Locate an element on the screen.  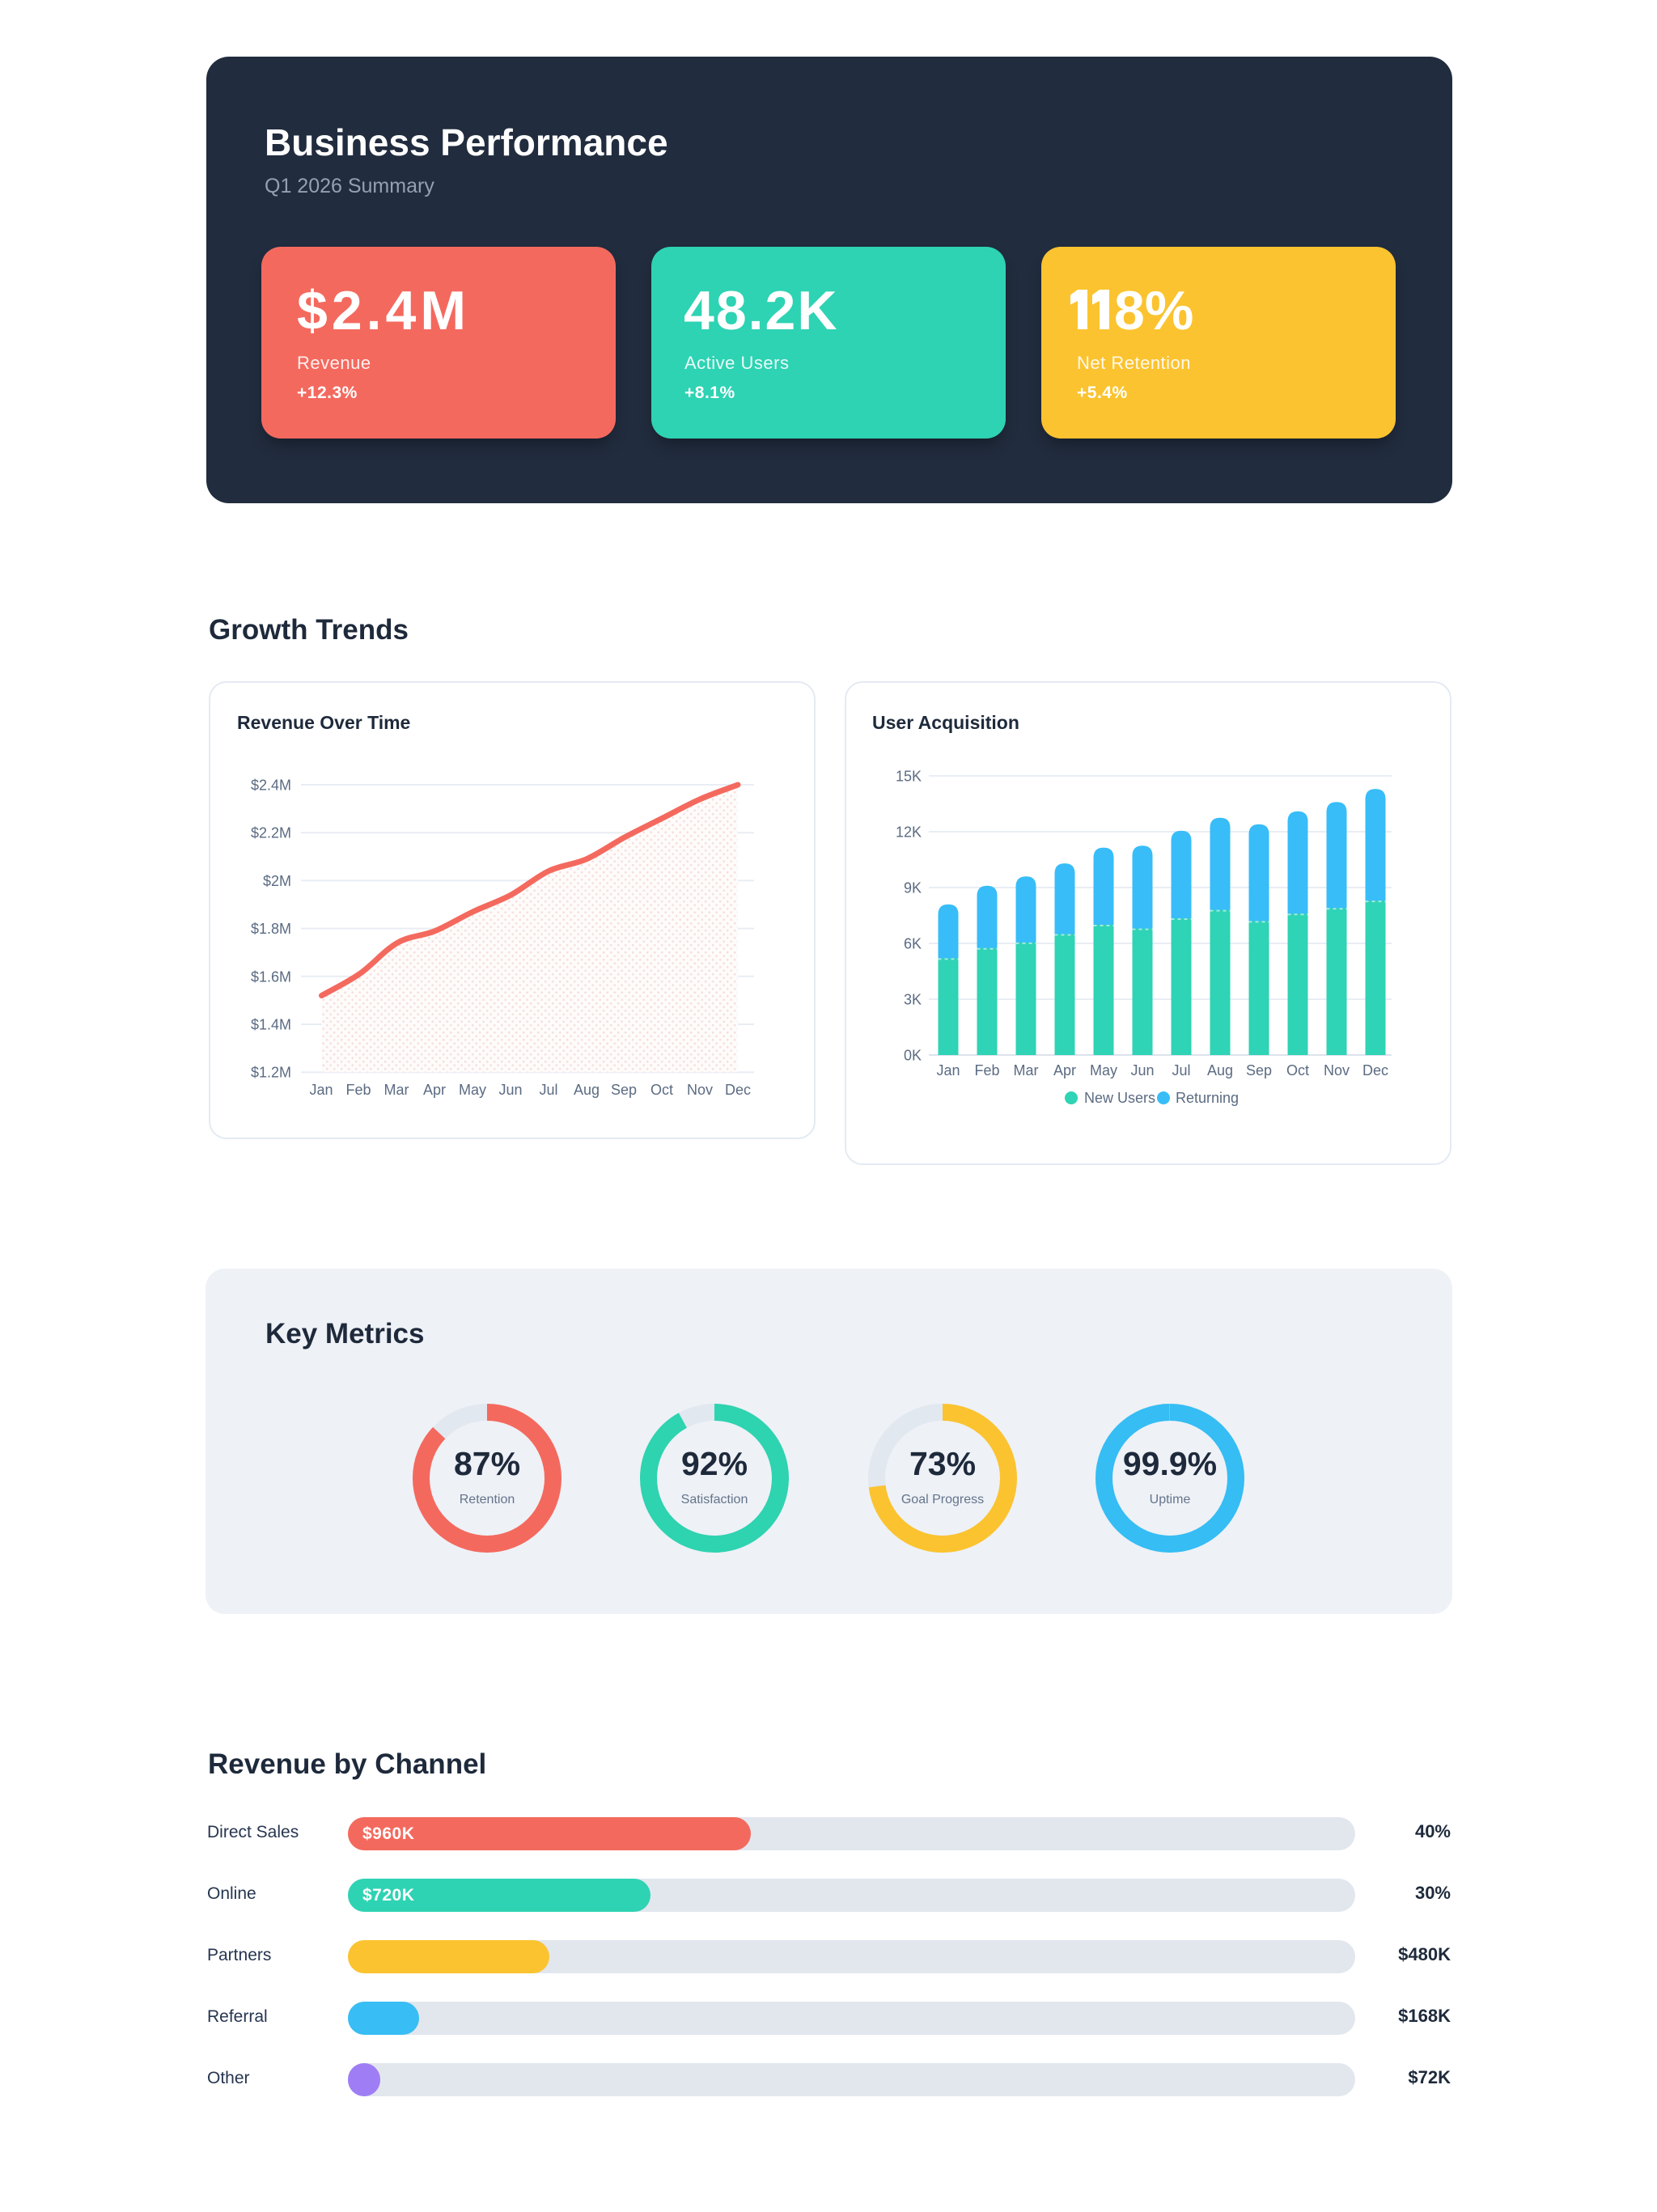
svg-text: 9K is located at coordinates (913, 888).